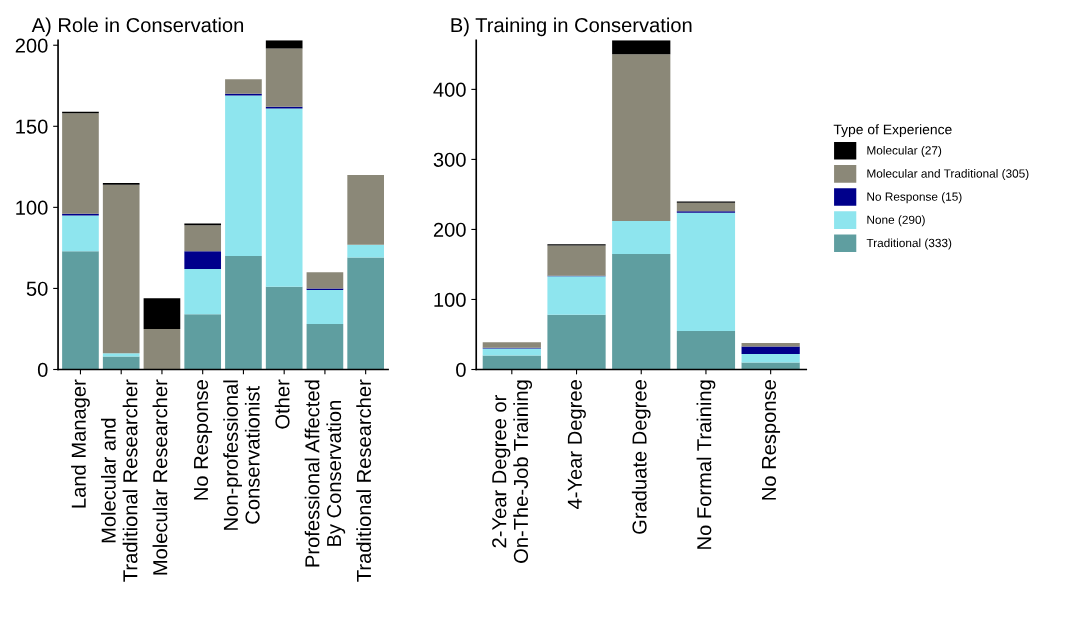  What do you see at coordinates (641, 457) in the screenshot?
I see `x-tick-label: Graduate Degree` at bounding box center [641, 457].